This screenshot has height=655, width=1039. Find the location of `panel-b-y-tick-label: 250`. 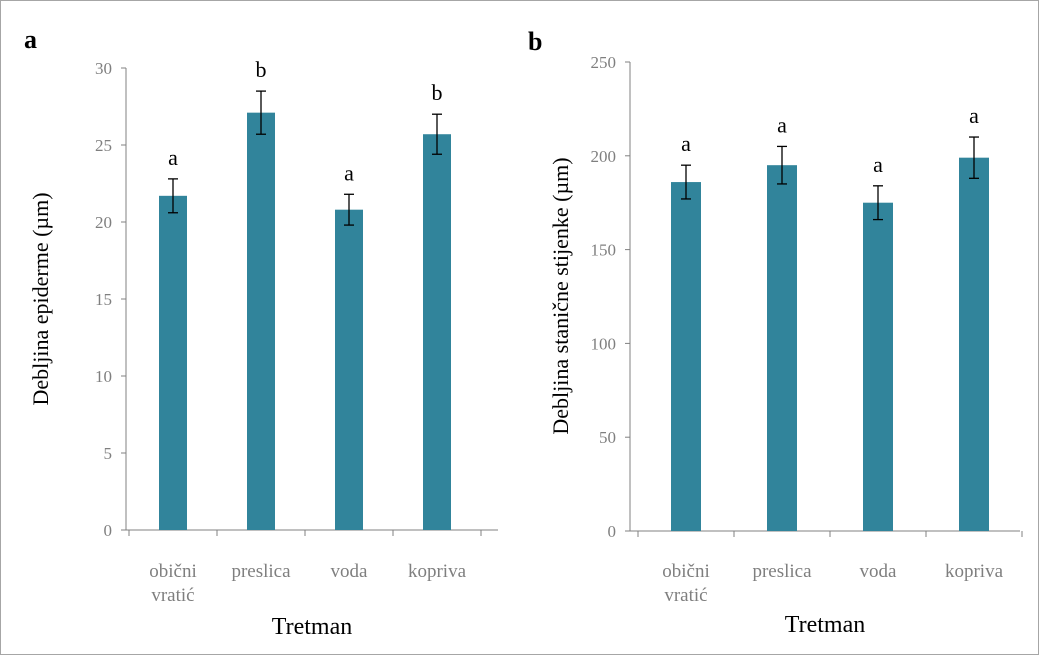

panel-b-y-tick-label: 250 is located at coordinates (604, 62).